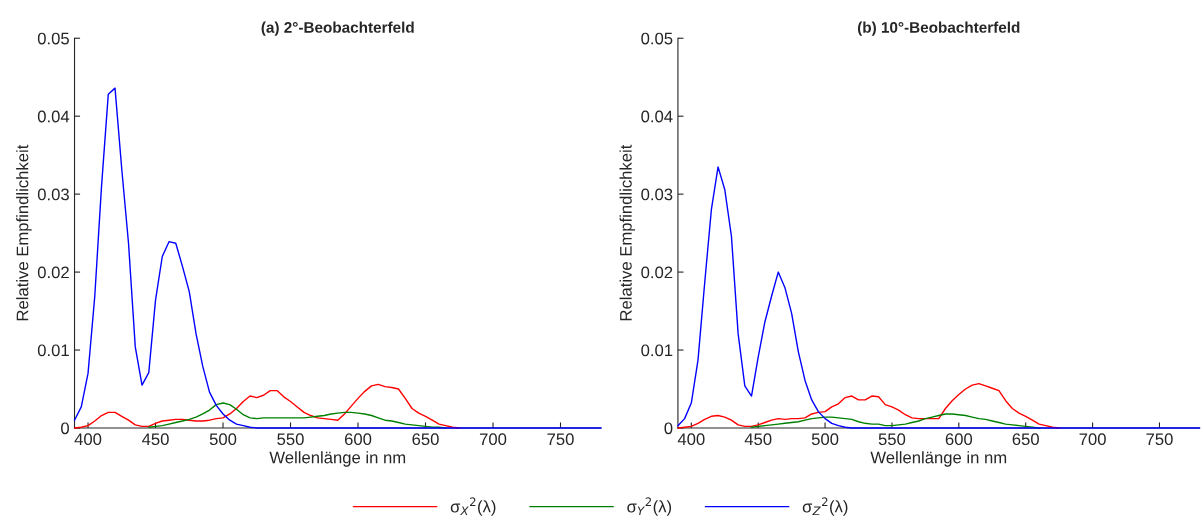  Describe the element at coordinates (649, 506) in the screenshot. I see `legend-label: σ$_{Y}$$^{2}$(λ)` at that location.